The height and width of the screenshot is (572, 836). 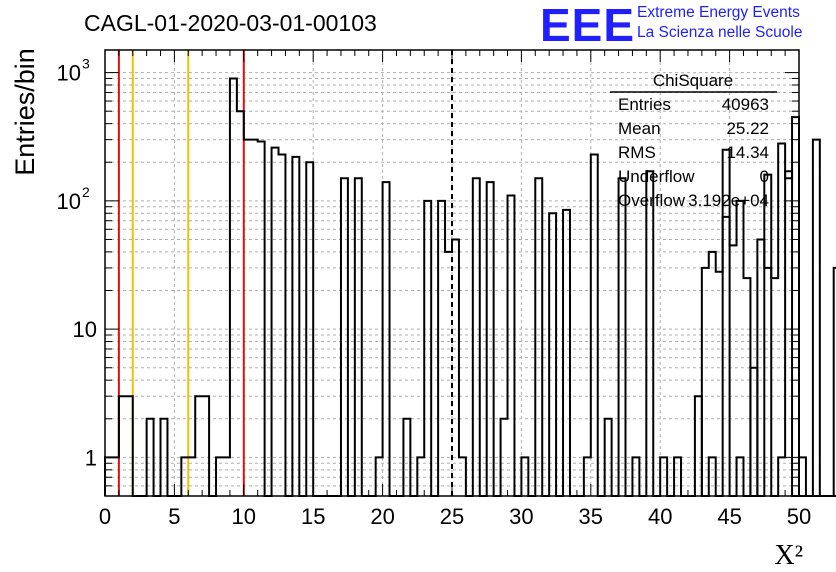 What do you see at coordinates (521, 516) in the screenshot?
I see `x-tick-label: 30` at bounding box center [521, 516].